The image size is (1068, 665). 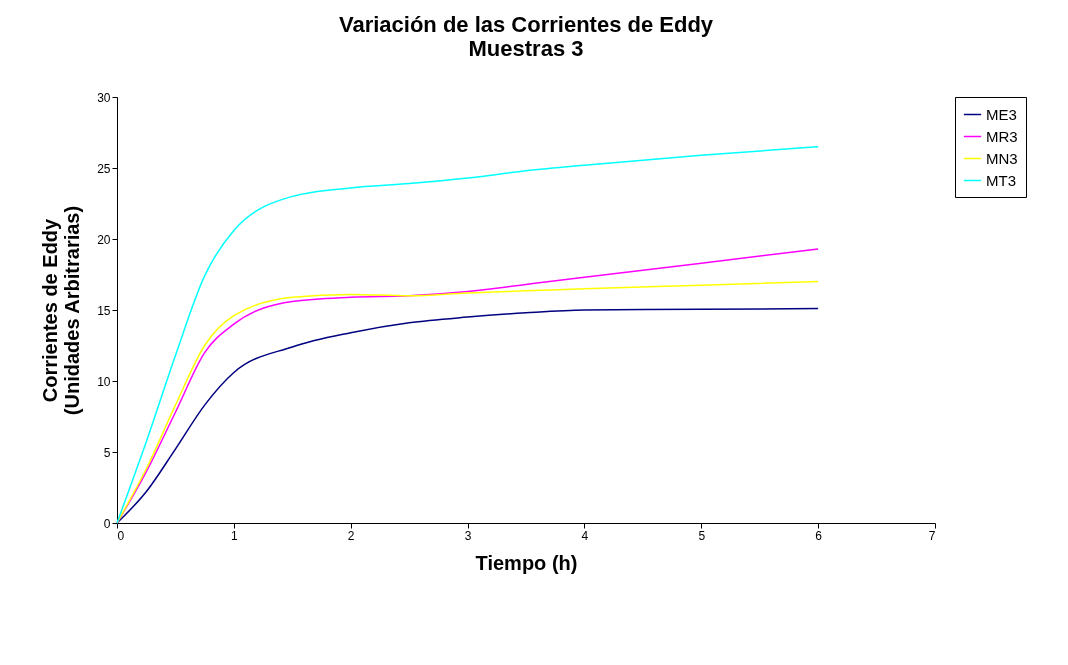 I want to click on legend-label: MR3, so click(x=1002, y=136).